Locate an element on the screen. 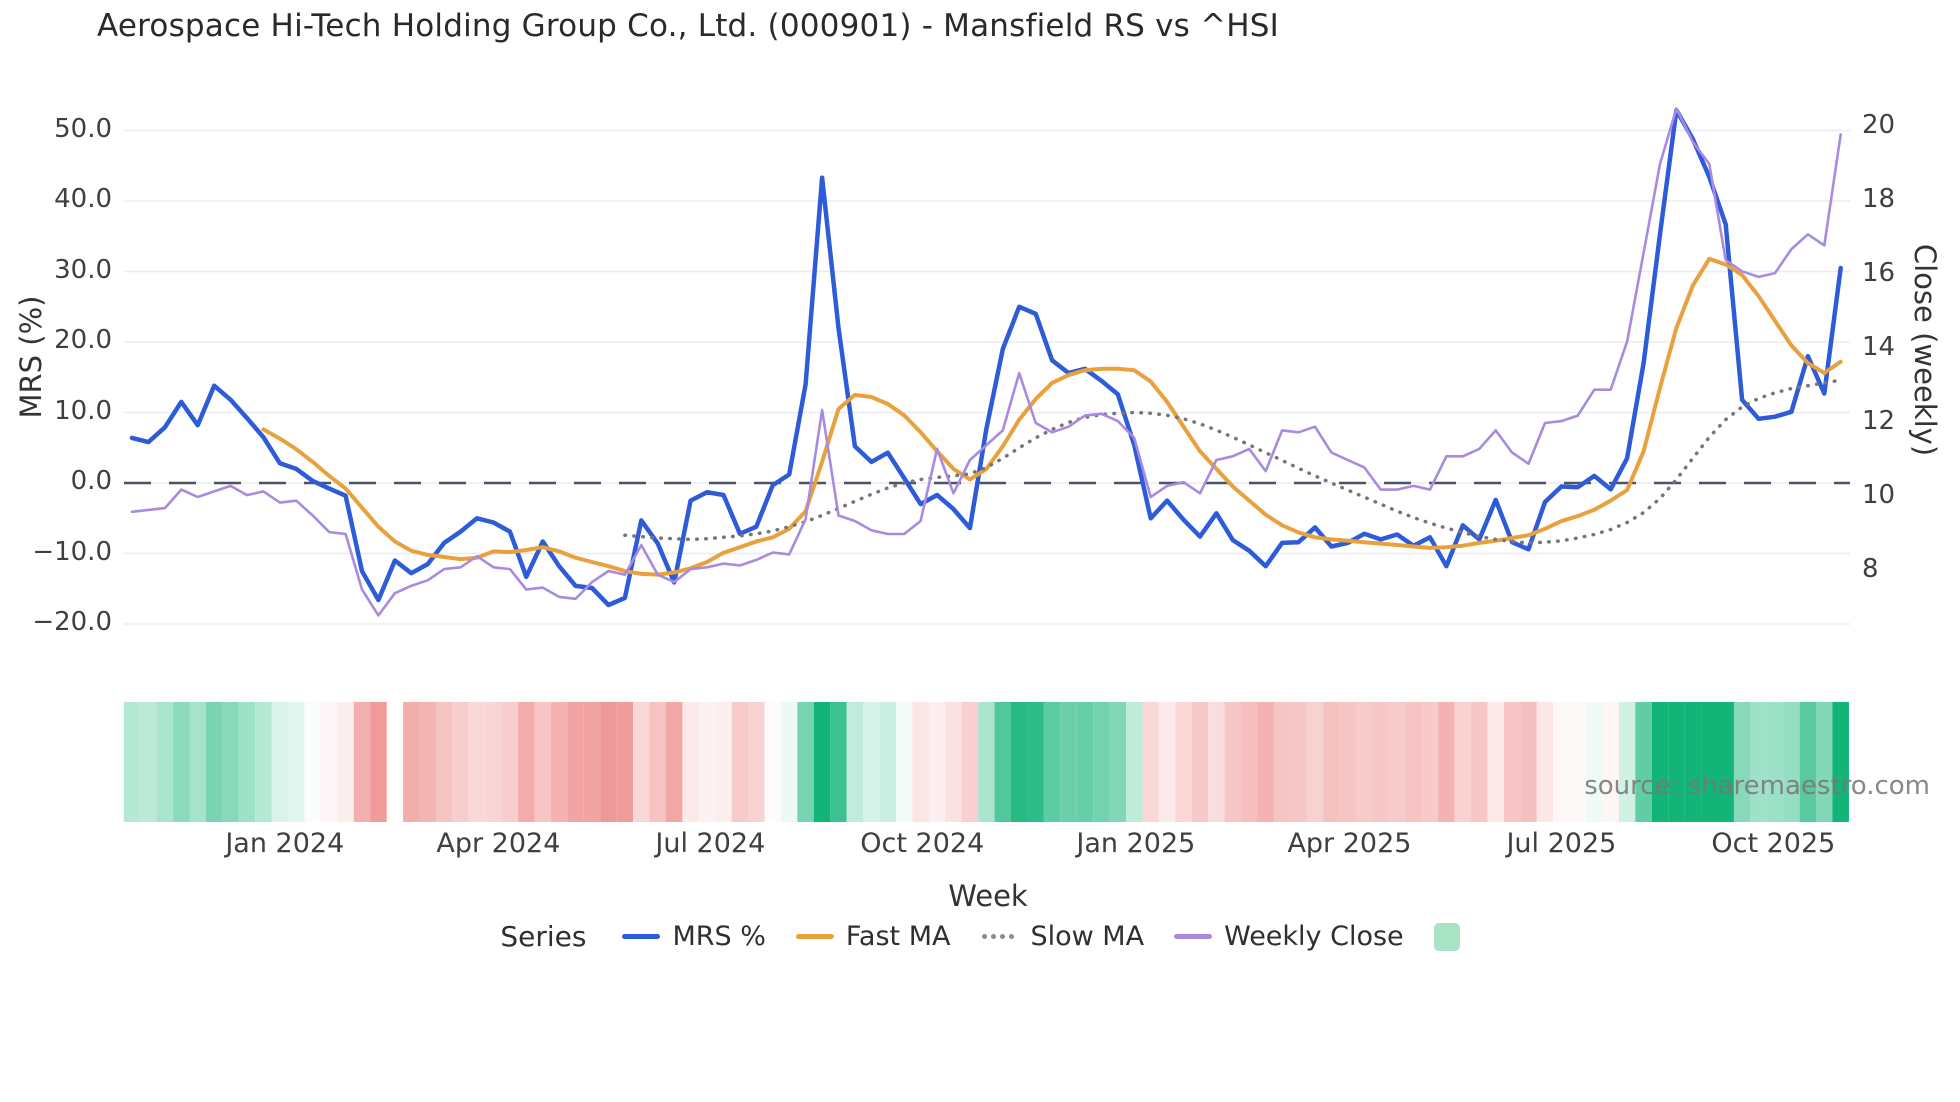 The image size is (1960, 1102). x-tick-label: Jan 2024 is located at coordinates (285, 843).